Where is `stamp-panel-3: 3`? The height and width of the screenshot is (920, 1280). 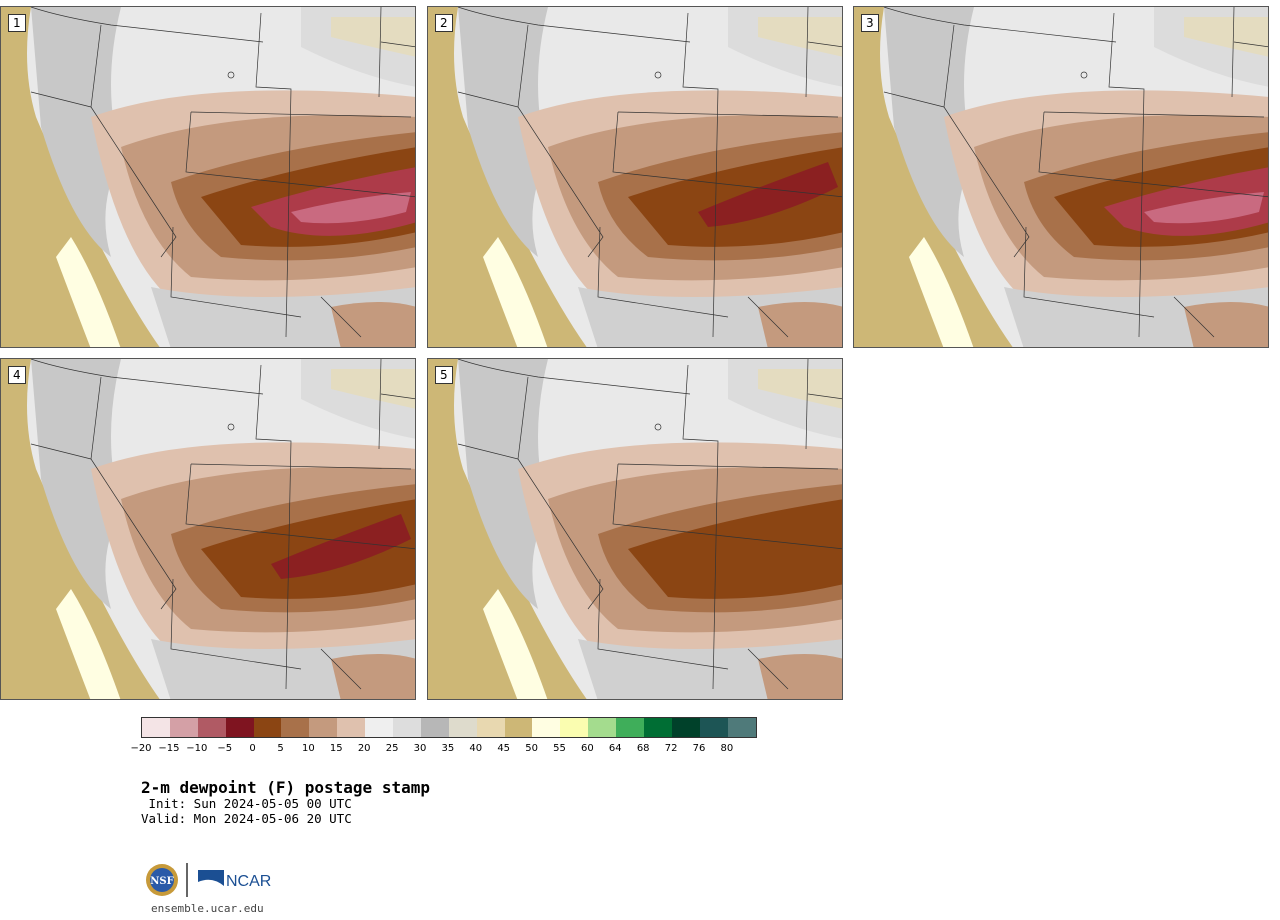
stamp-panel-3: 3 is located at coordinates (1061, 177).